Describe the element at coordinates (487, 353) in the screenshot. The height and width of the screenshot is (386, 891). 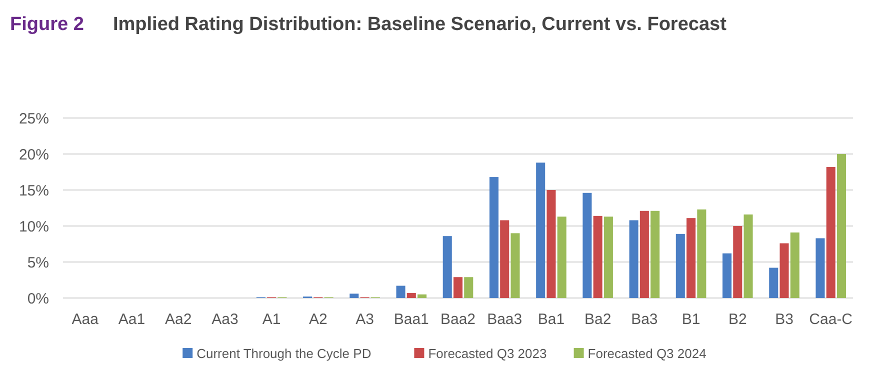
I see `legend-label: Forecasted Q3 2023` at that location.